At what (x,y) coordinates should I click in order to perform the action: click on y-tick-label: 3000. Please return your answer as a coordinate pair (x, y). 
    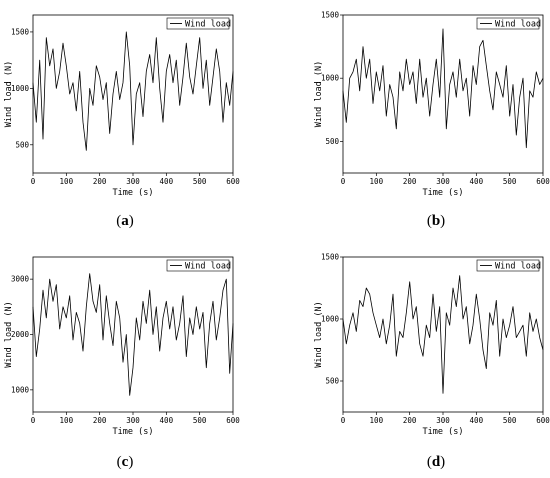
    Looking at the image, I should click on (20, 279).